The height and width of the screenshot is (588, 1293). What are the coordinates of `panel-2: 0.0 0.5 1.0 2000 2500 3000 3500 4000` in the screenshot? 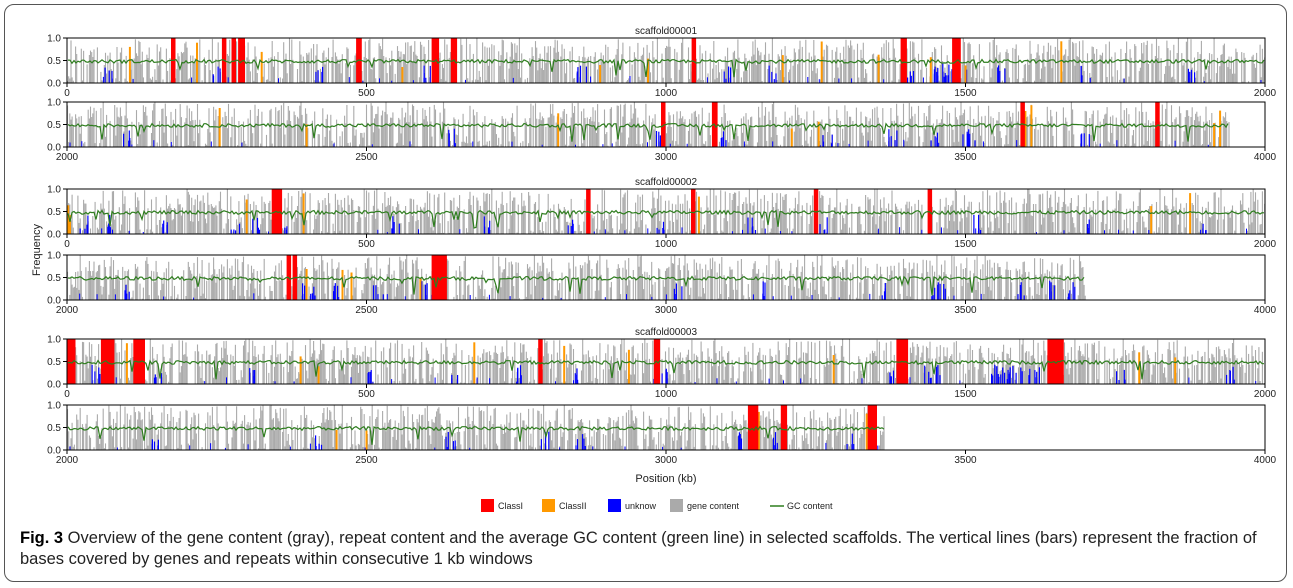 It's located at (661, 131).